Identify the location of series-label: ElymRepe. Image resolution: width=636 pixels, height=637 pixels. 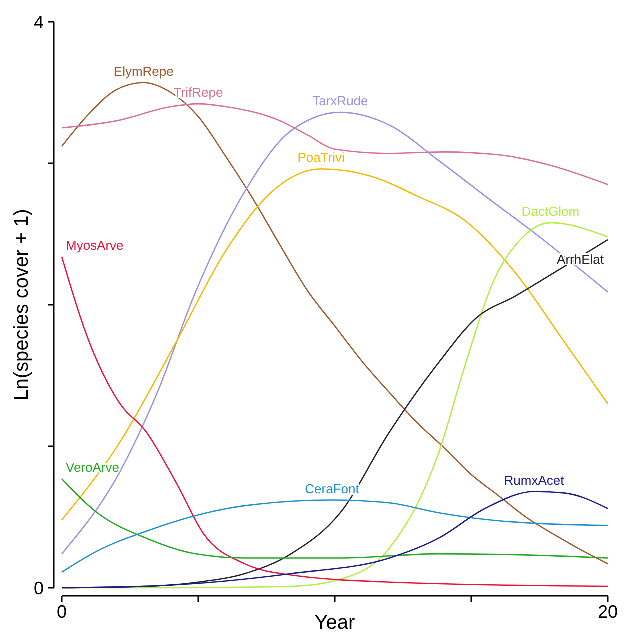
(144, 71).